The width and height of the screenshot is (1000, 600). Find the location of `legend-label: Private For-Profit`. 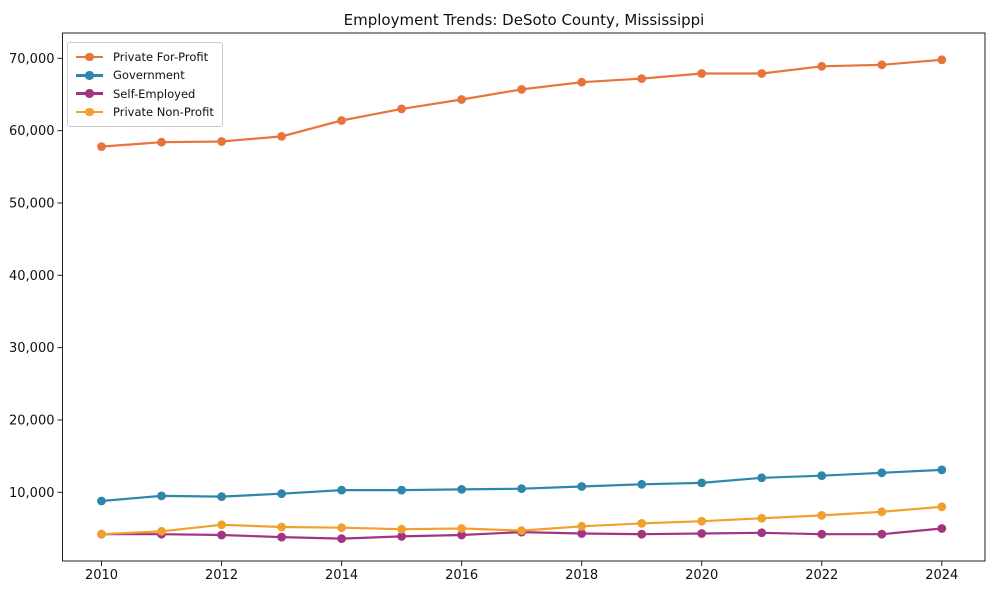

legend-label: Private For-Profit is located at coordinates (161, 57).